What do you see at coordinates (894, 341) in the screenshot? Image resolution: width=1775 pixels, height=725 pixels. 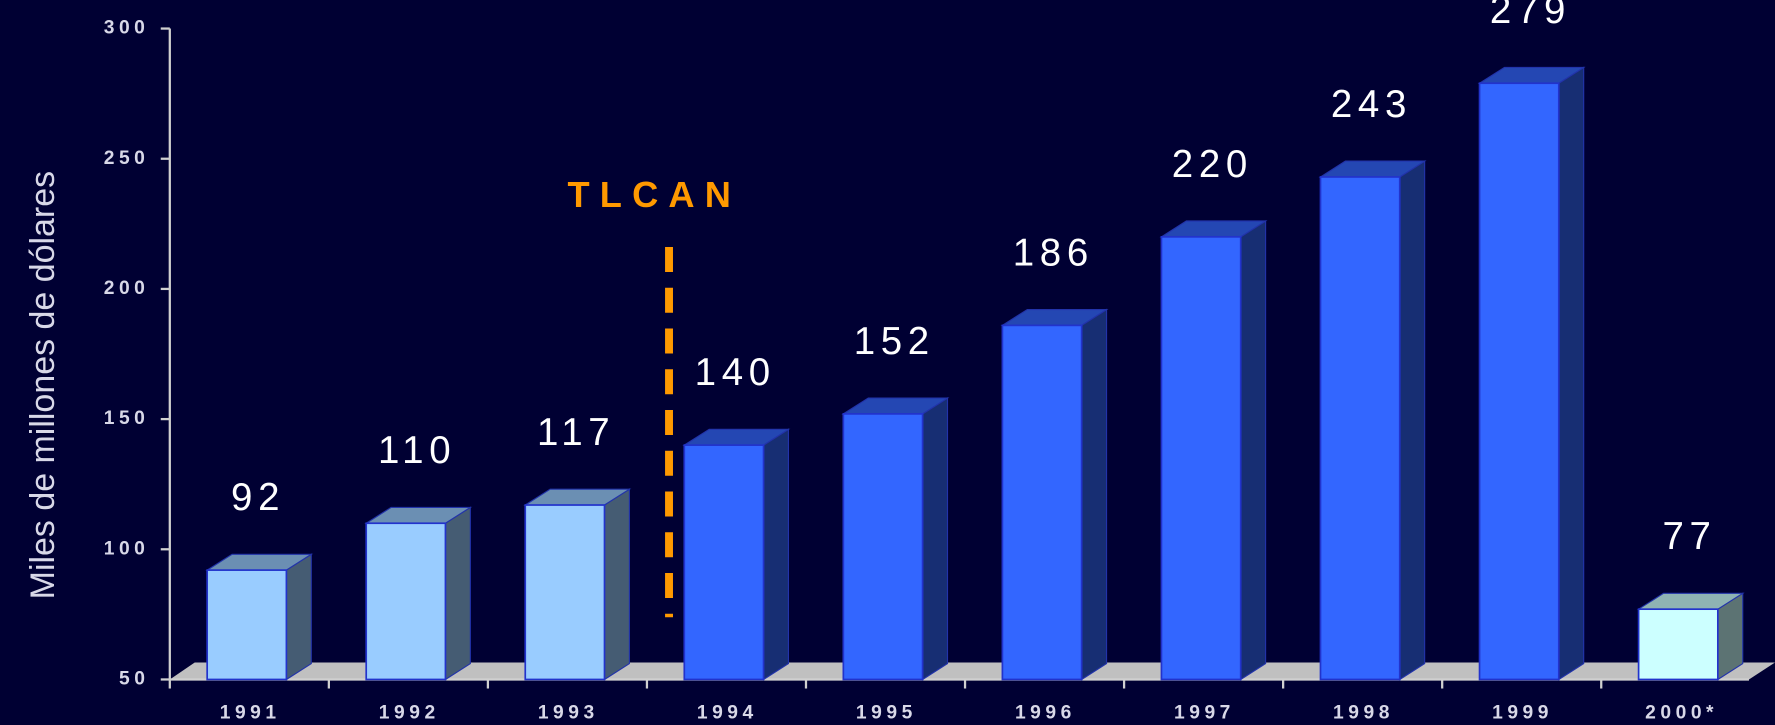 I see `value-label: 152` at bounding box center [894, 341].